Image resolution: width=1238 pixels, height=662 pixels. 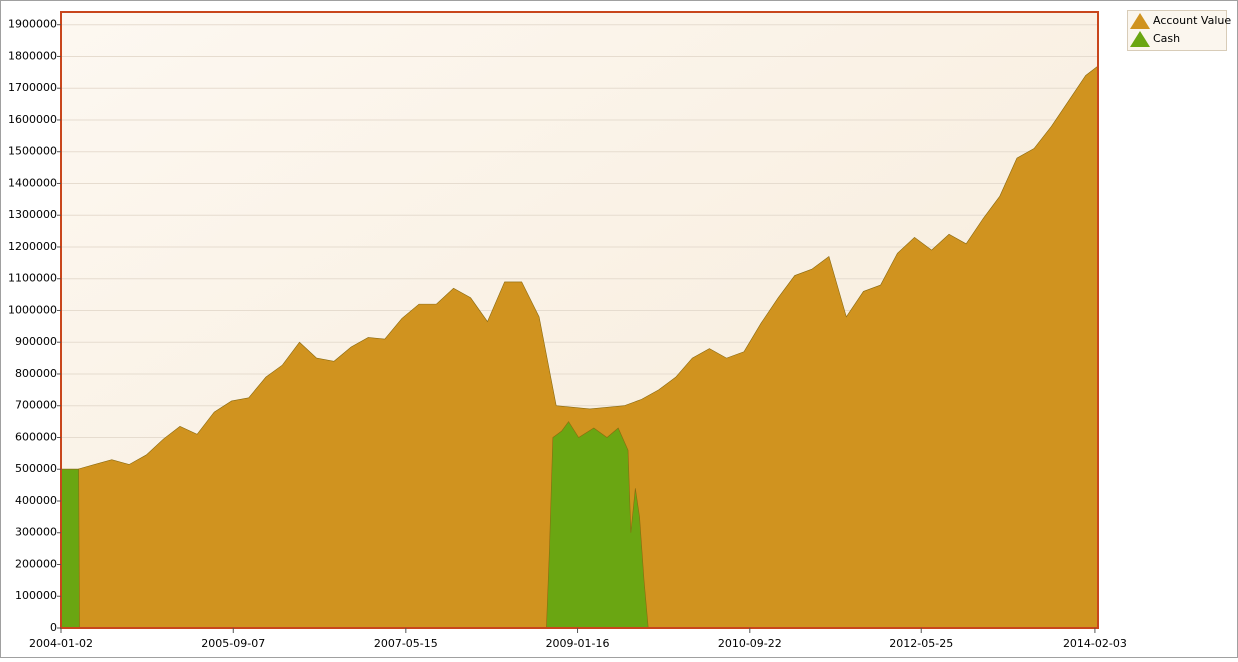 I want to click on y-tick-label: 1300000, so click(x=32, y=214).